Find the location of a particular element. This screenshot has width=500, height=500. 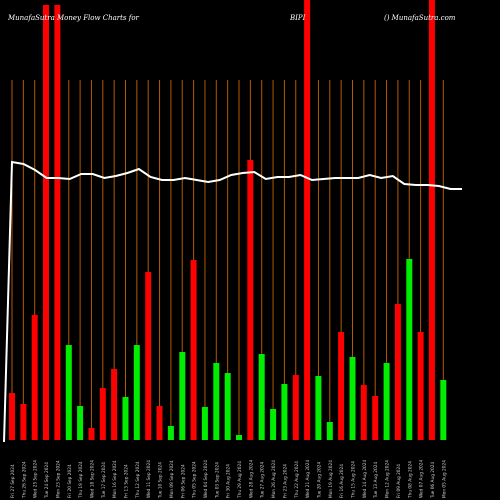

x-tick-label: Thu 26 Sep 2024 is located at coordinates (24, 480).